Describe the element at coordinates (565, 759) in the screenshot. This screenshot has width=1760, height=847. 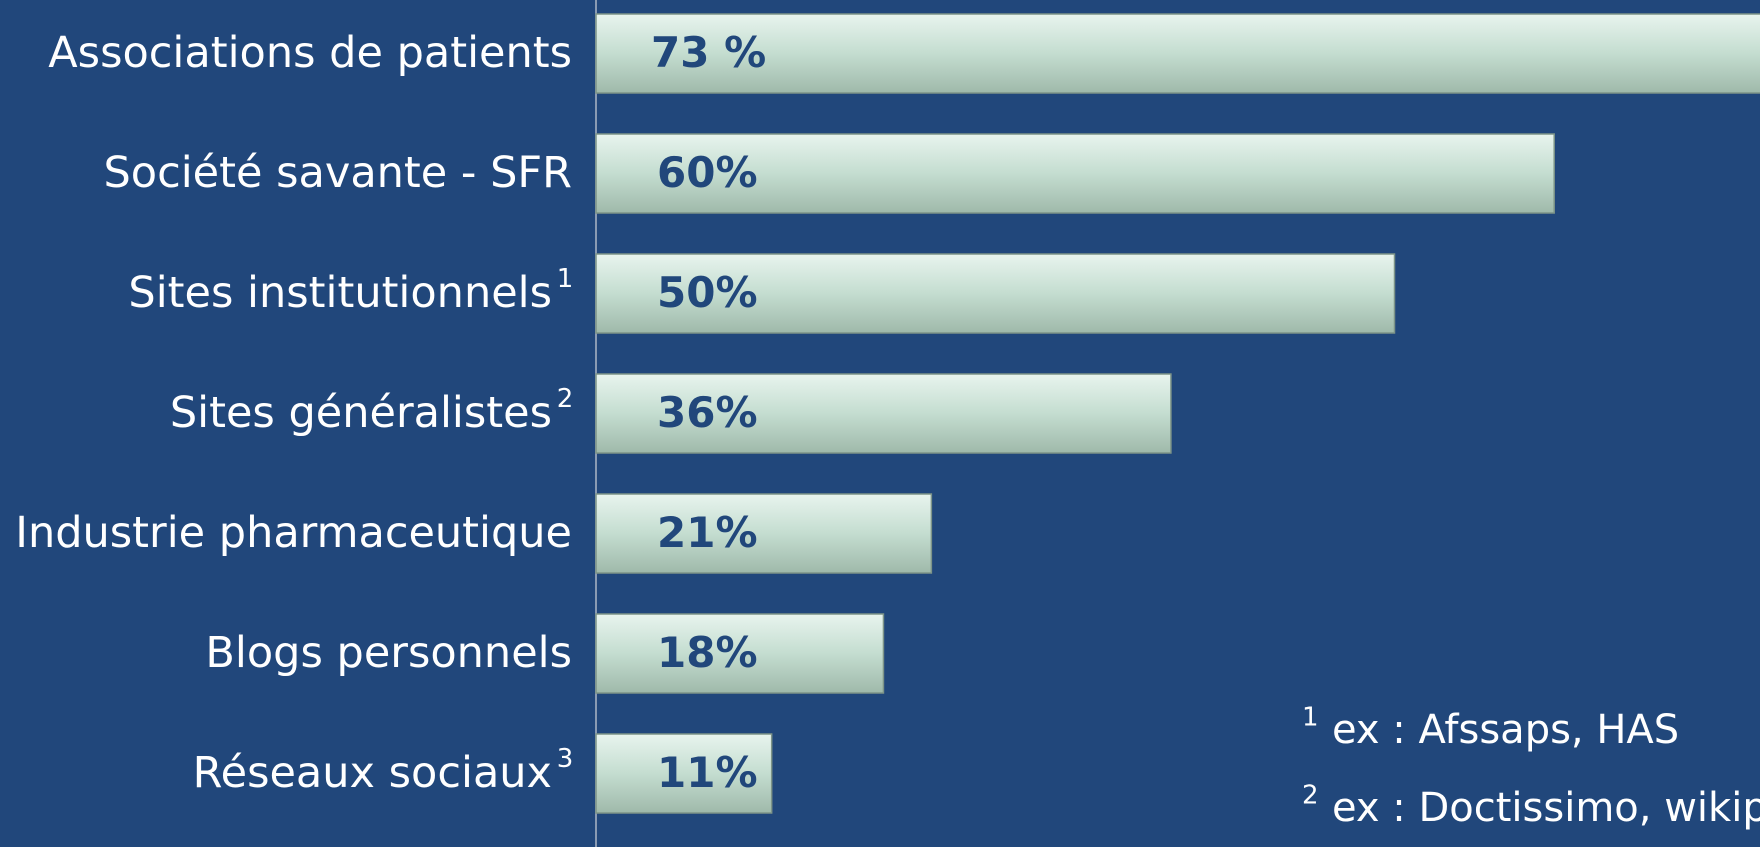
I see `category-note: 3` at that location.